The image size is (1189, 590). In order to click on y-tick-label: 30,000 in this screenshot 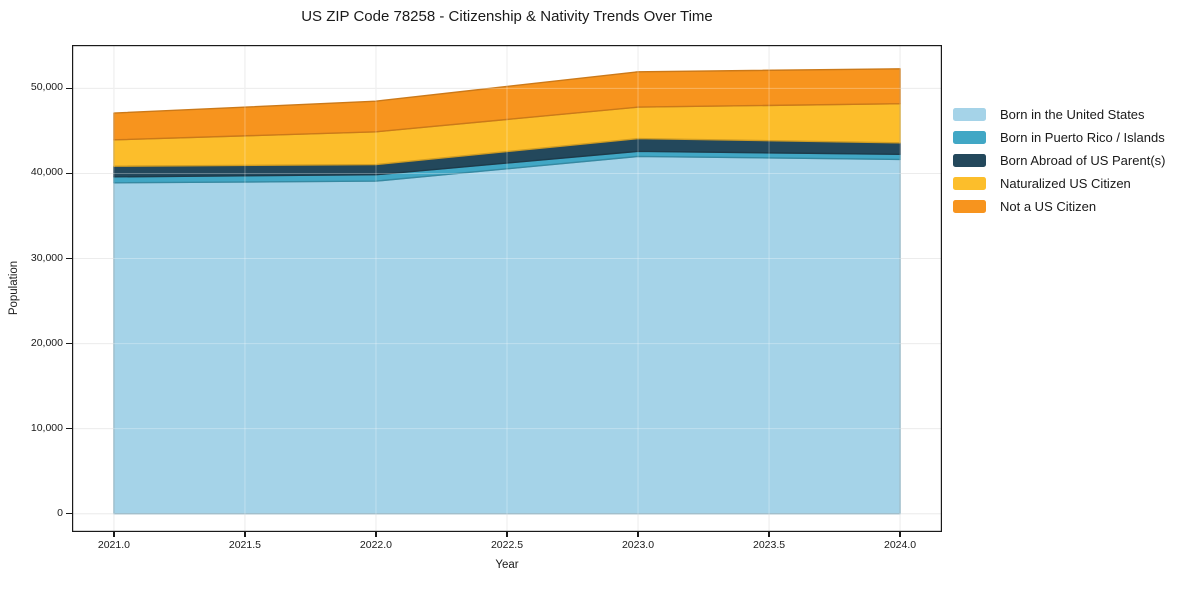, I will do `click(46, 257)`.